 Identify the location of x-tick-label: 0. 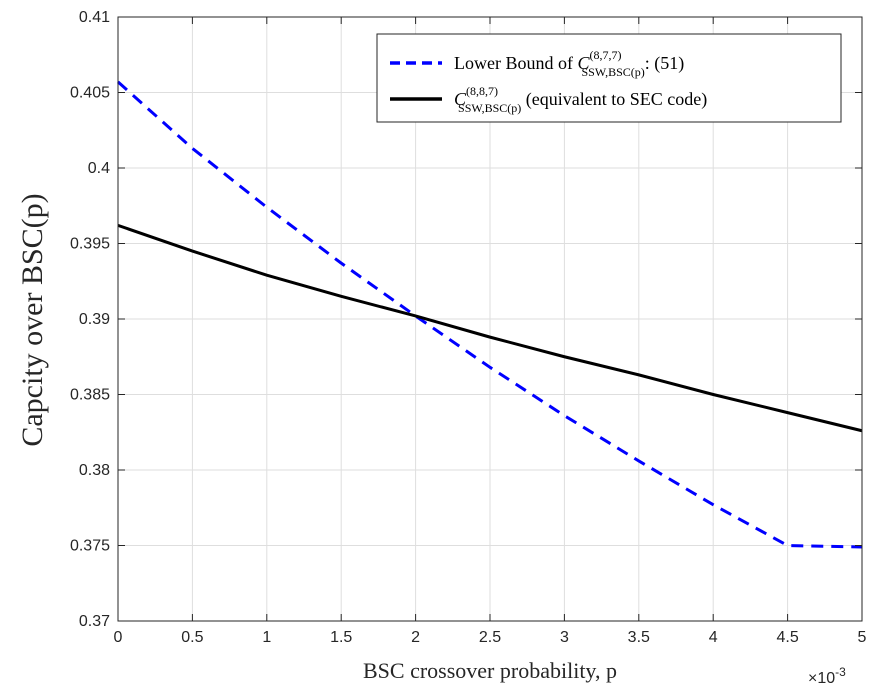
(118, 637).